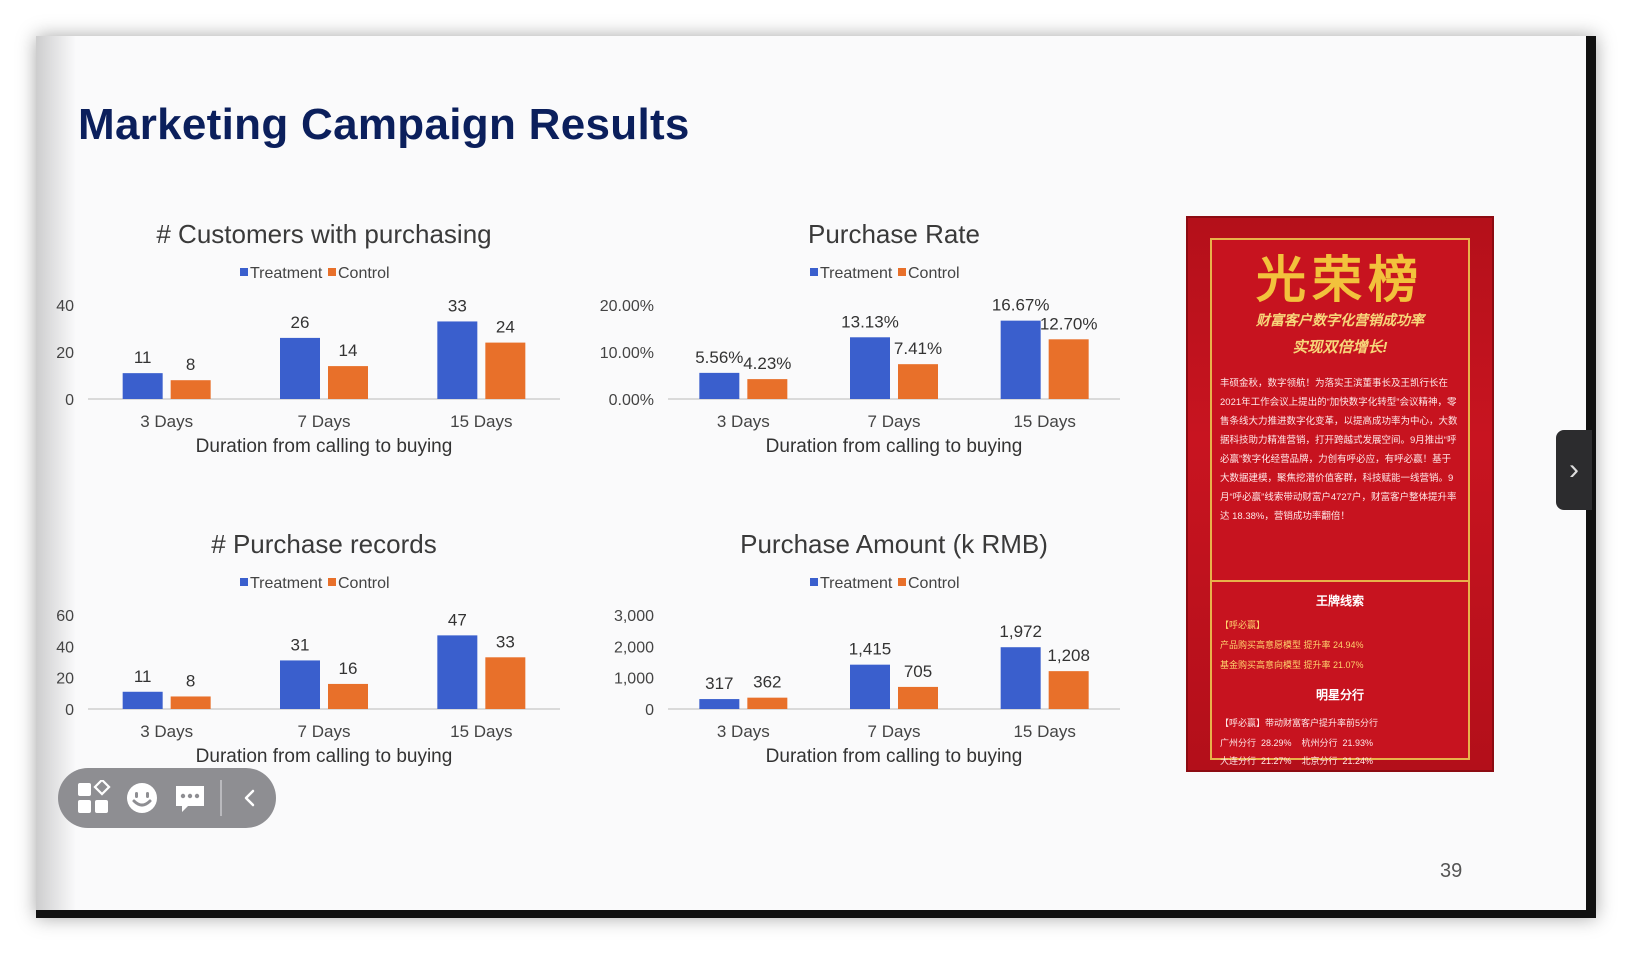 The height and width of the screenshot is (956, 1632). What do you see at coordinates (323, 544) in the screenshot?
I see `chart-title: # Purchase records` at bounding box center [323, 544].